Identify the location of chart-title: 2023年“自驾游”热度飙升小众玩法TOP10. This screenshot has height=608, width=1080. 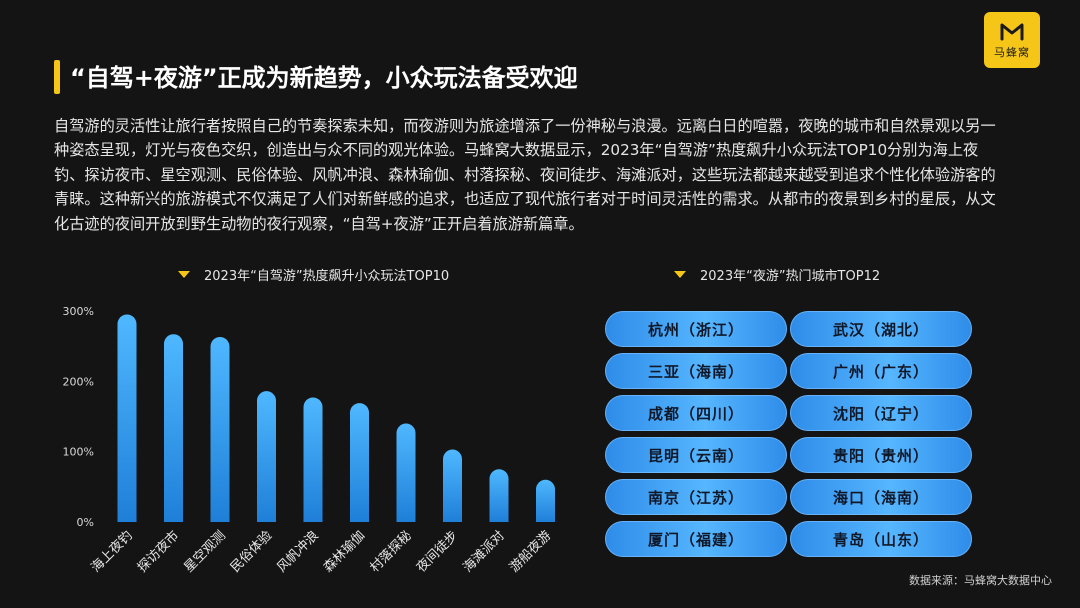
(313, 274).